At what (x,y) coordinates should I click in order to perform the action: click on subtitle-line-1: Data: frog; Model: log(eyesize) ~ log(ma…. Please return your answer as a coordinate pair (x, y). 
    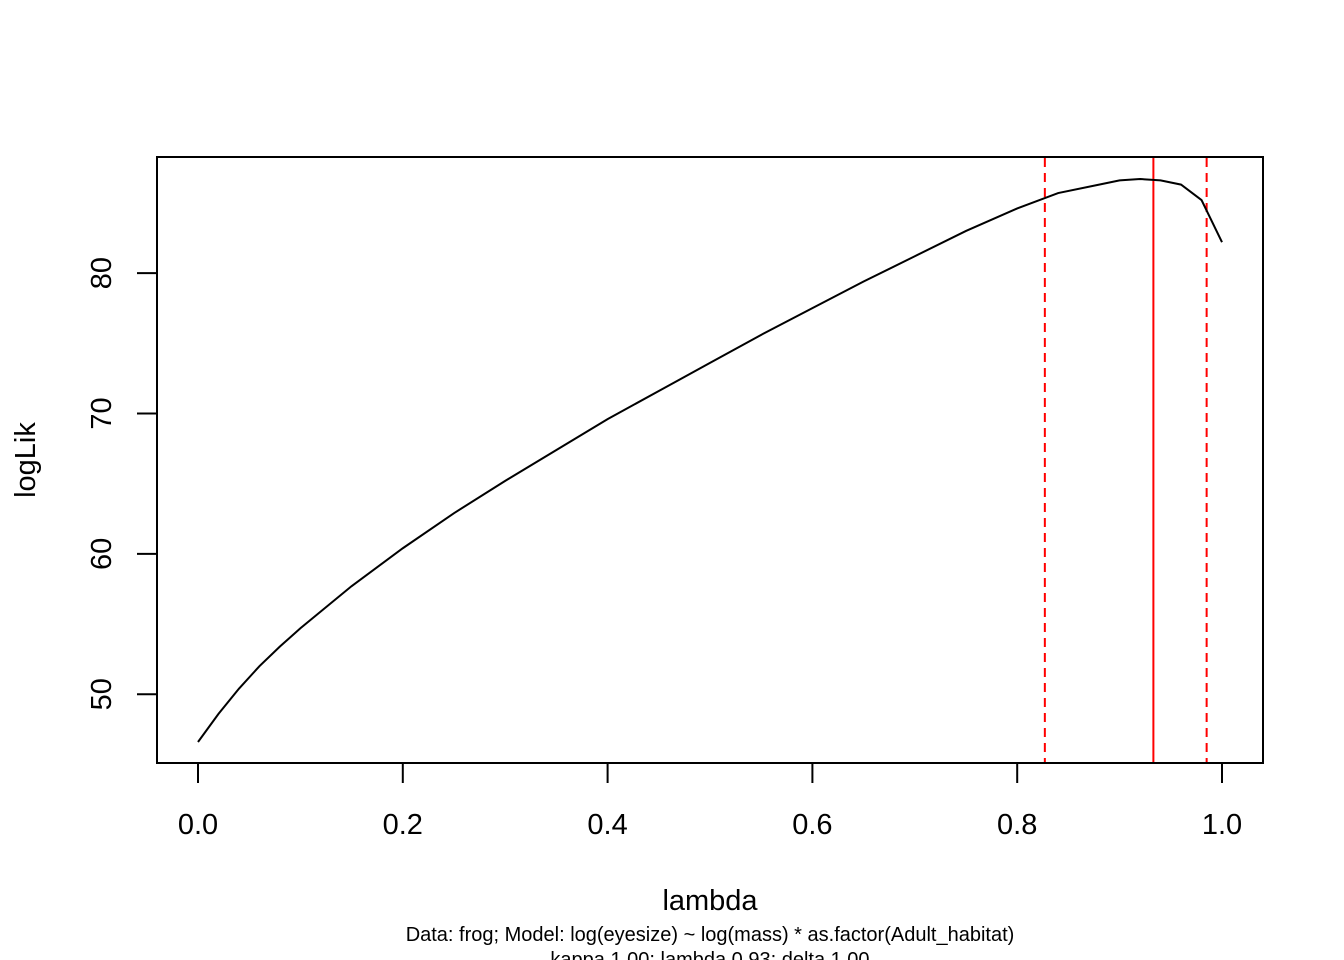
    Looking at the image, I should click on (710, 935).